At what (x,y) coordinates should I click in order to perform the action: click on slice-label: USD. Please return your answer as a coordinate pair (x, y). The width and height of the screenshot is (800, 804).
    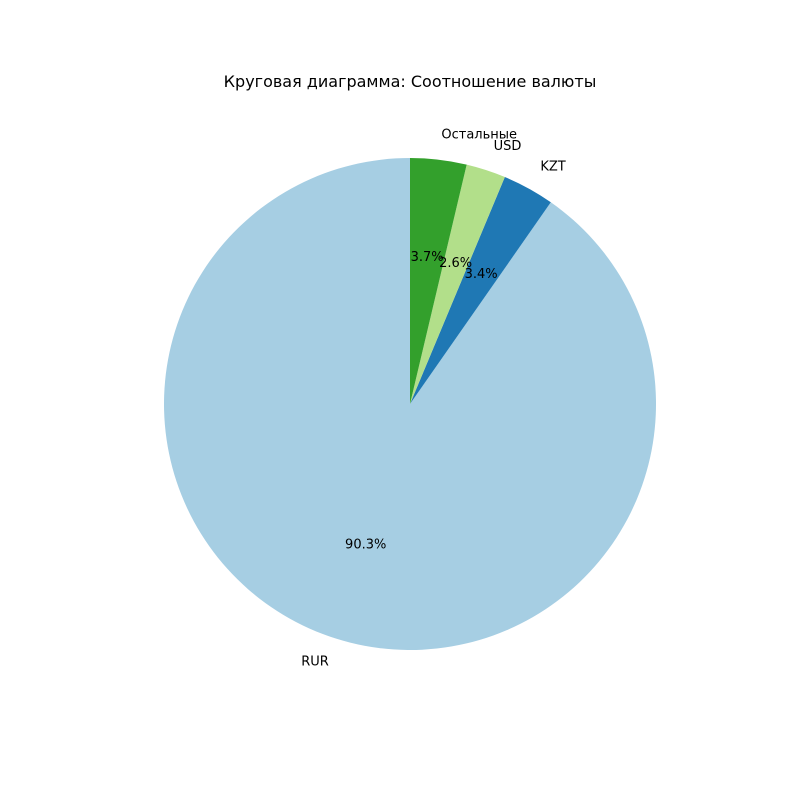
    Looking at the image, I should click on (508, 146).